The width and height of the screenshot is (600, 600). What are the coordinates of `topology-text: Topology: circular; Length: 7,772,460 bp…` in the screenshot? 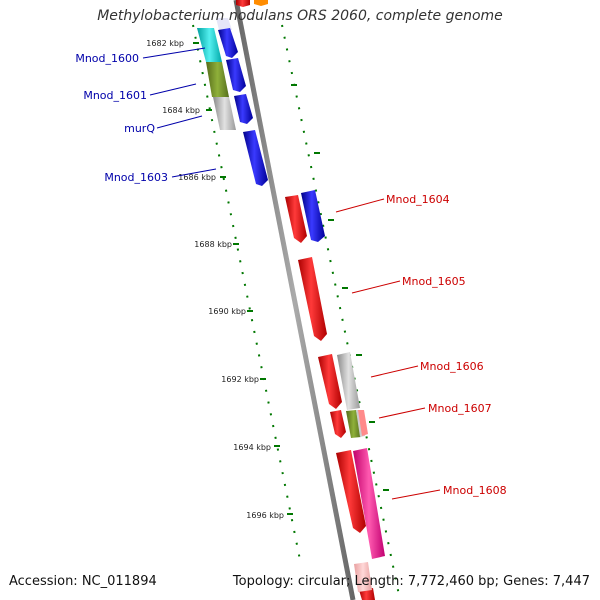 It's located at (411, 581).